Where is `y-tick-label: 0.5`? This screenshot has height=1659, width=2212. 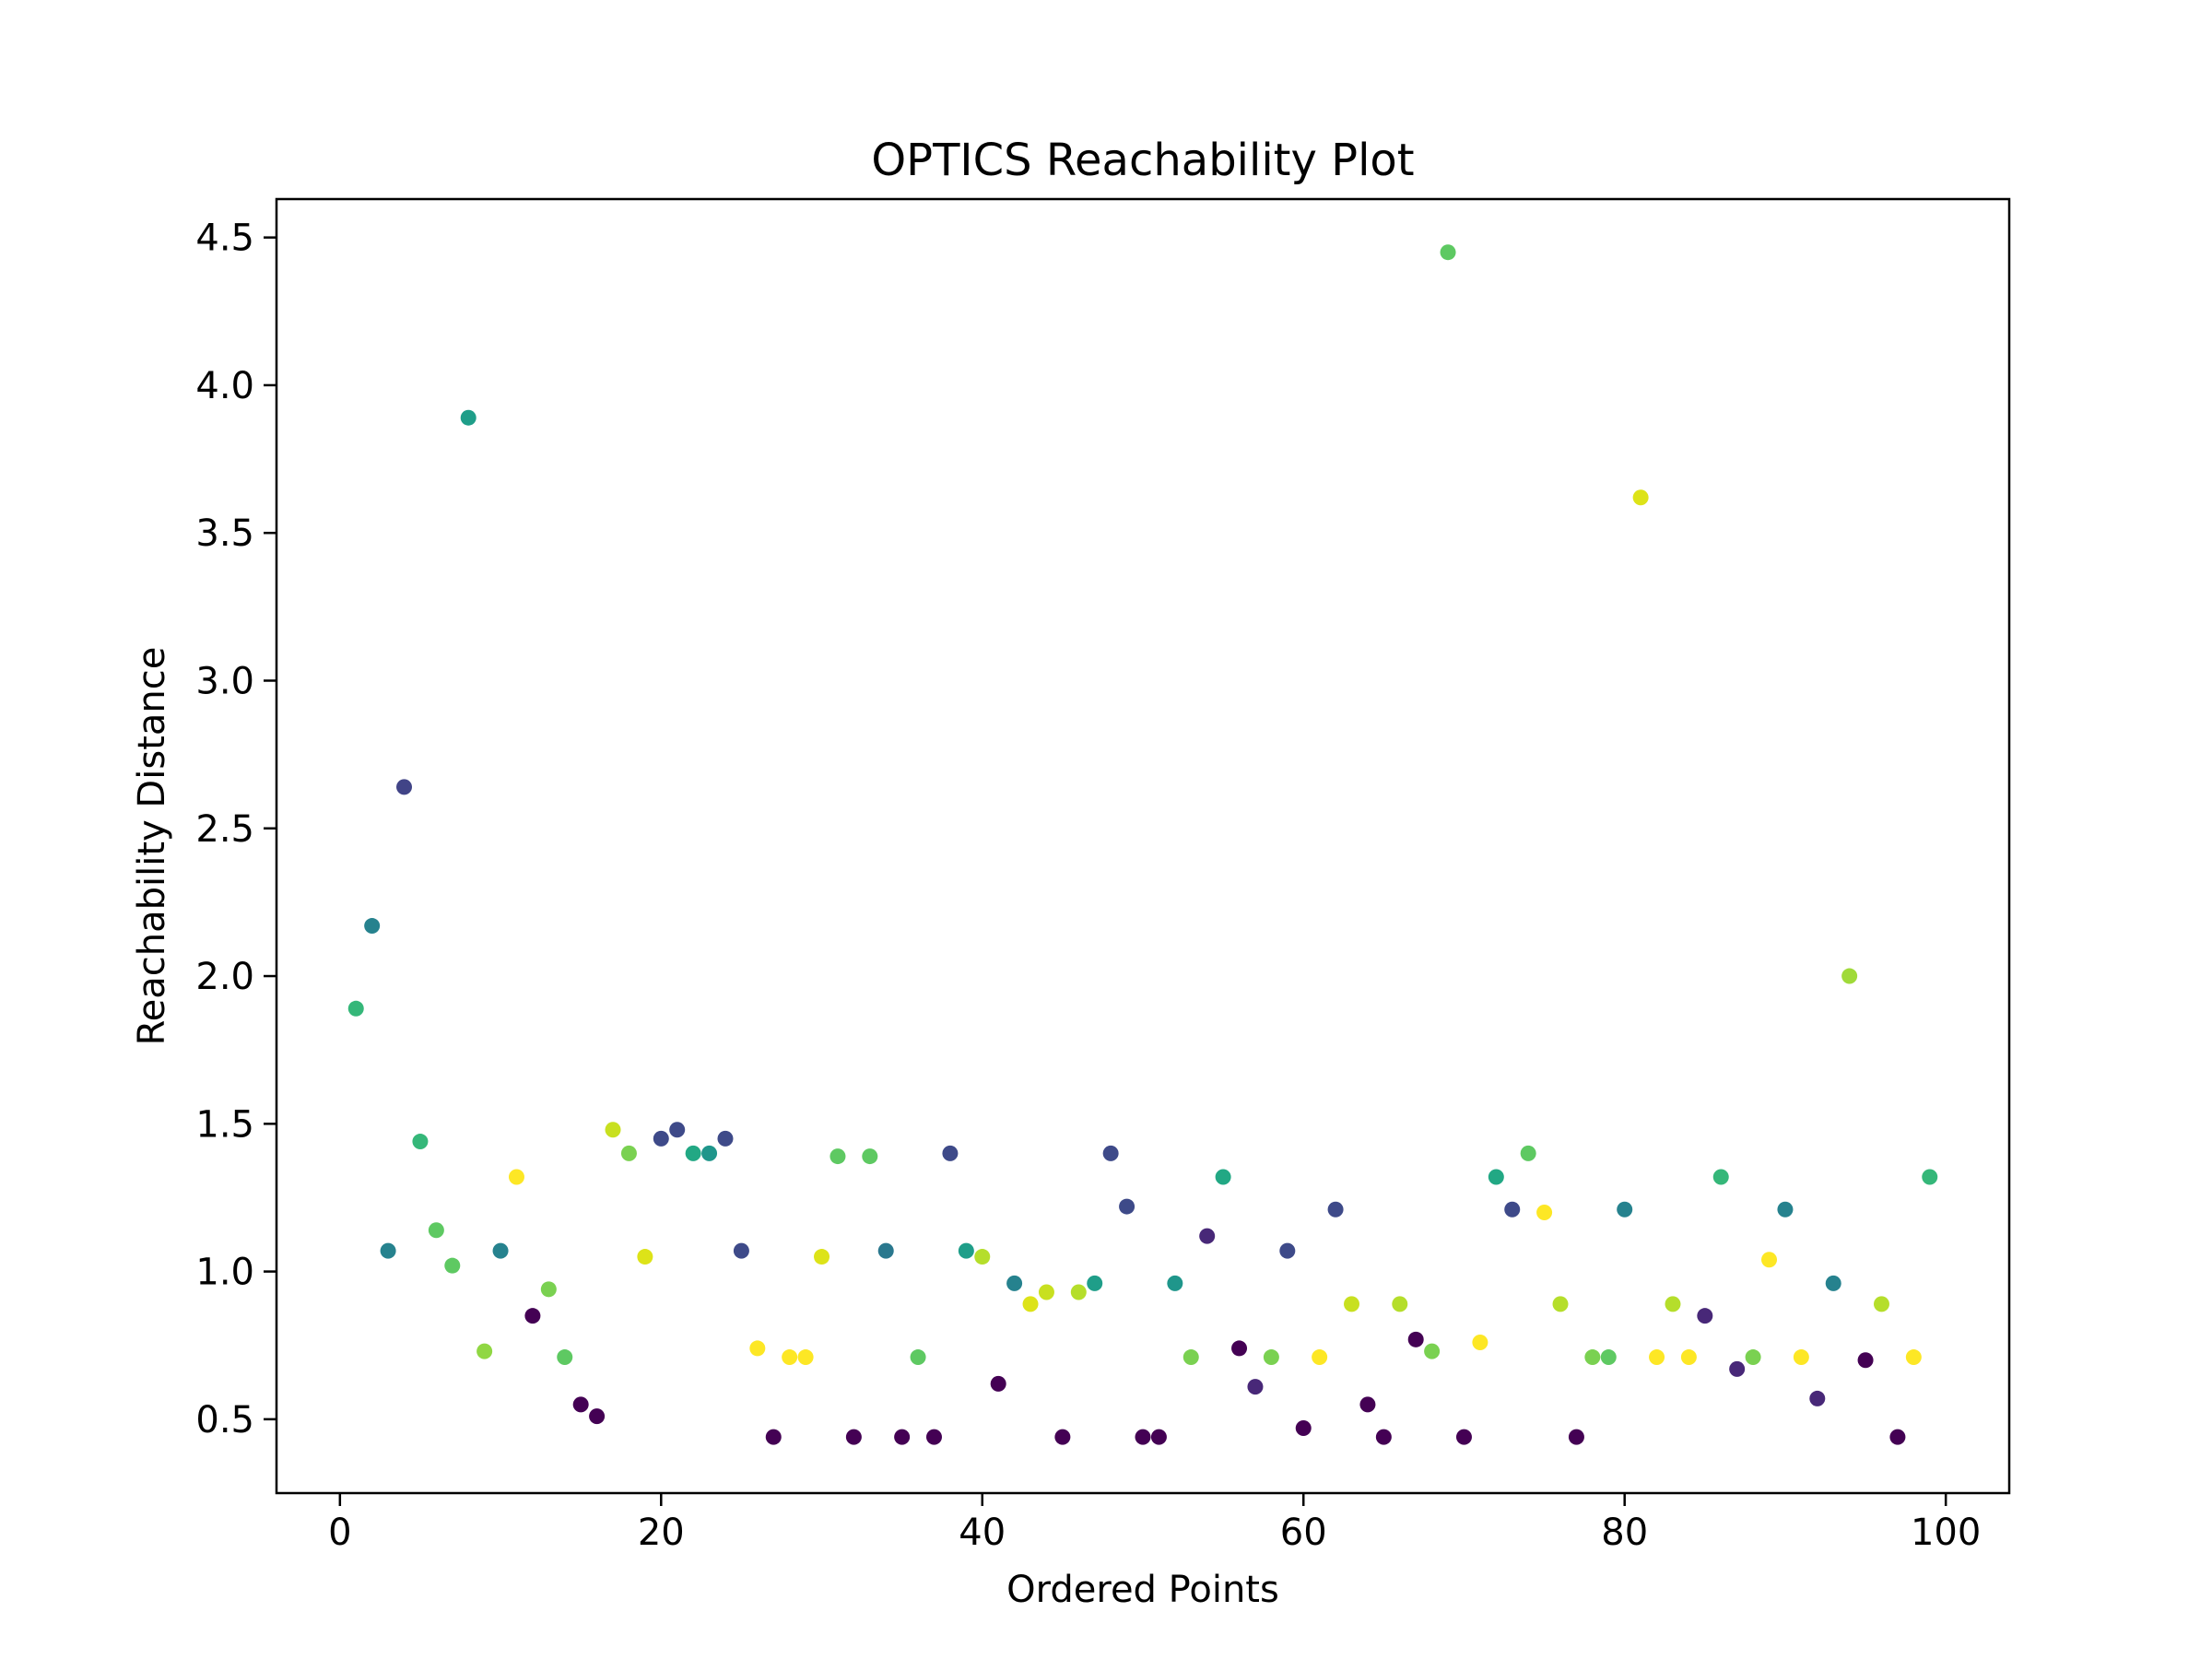
y-tick-label: 0.5 is located at coordinates (224, 1420).